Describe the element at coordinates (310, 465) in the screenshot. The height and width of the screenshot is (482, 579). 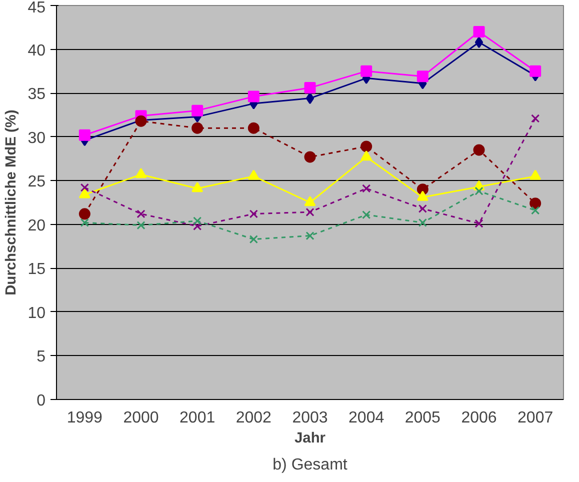
I see `text: b) Gesamt` at that location.